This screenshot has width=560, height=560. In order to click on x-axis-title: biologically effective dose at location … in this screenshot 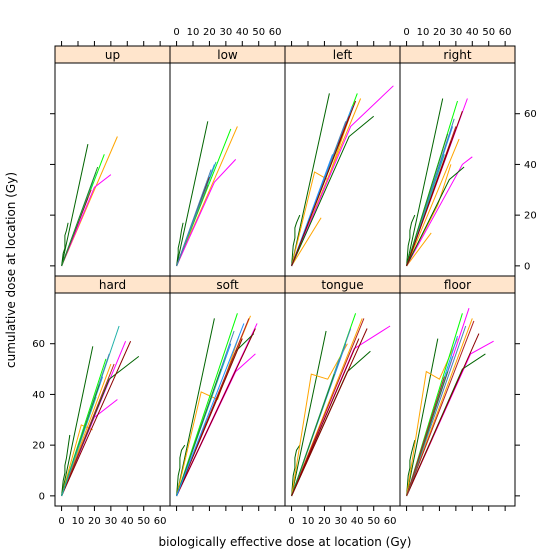, I will do `click(285, 542)`.